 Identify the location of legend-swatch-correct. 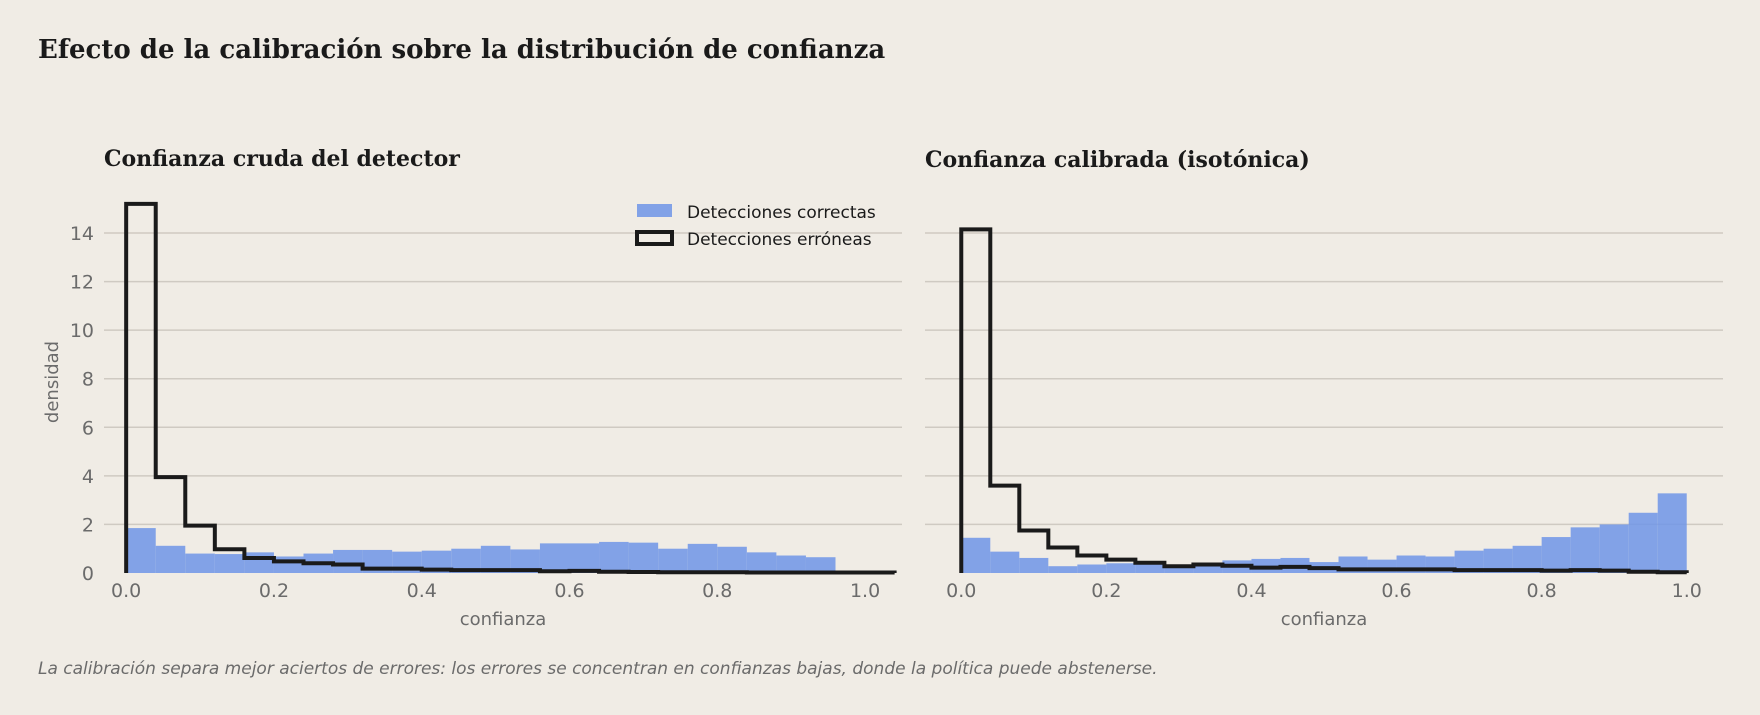
(654, 210).